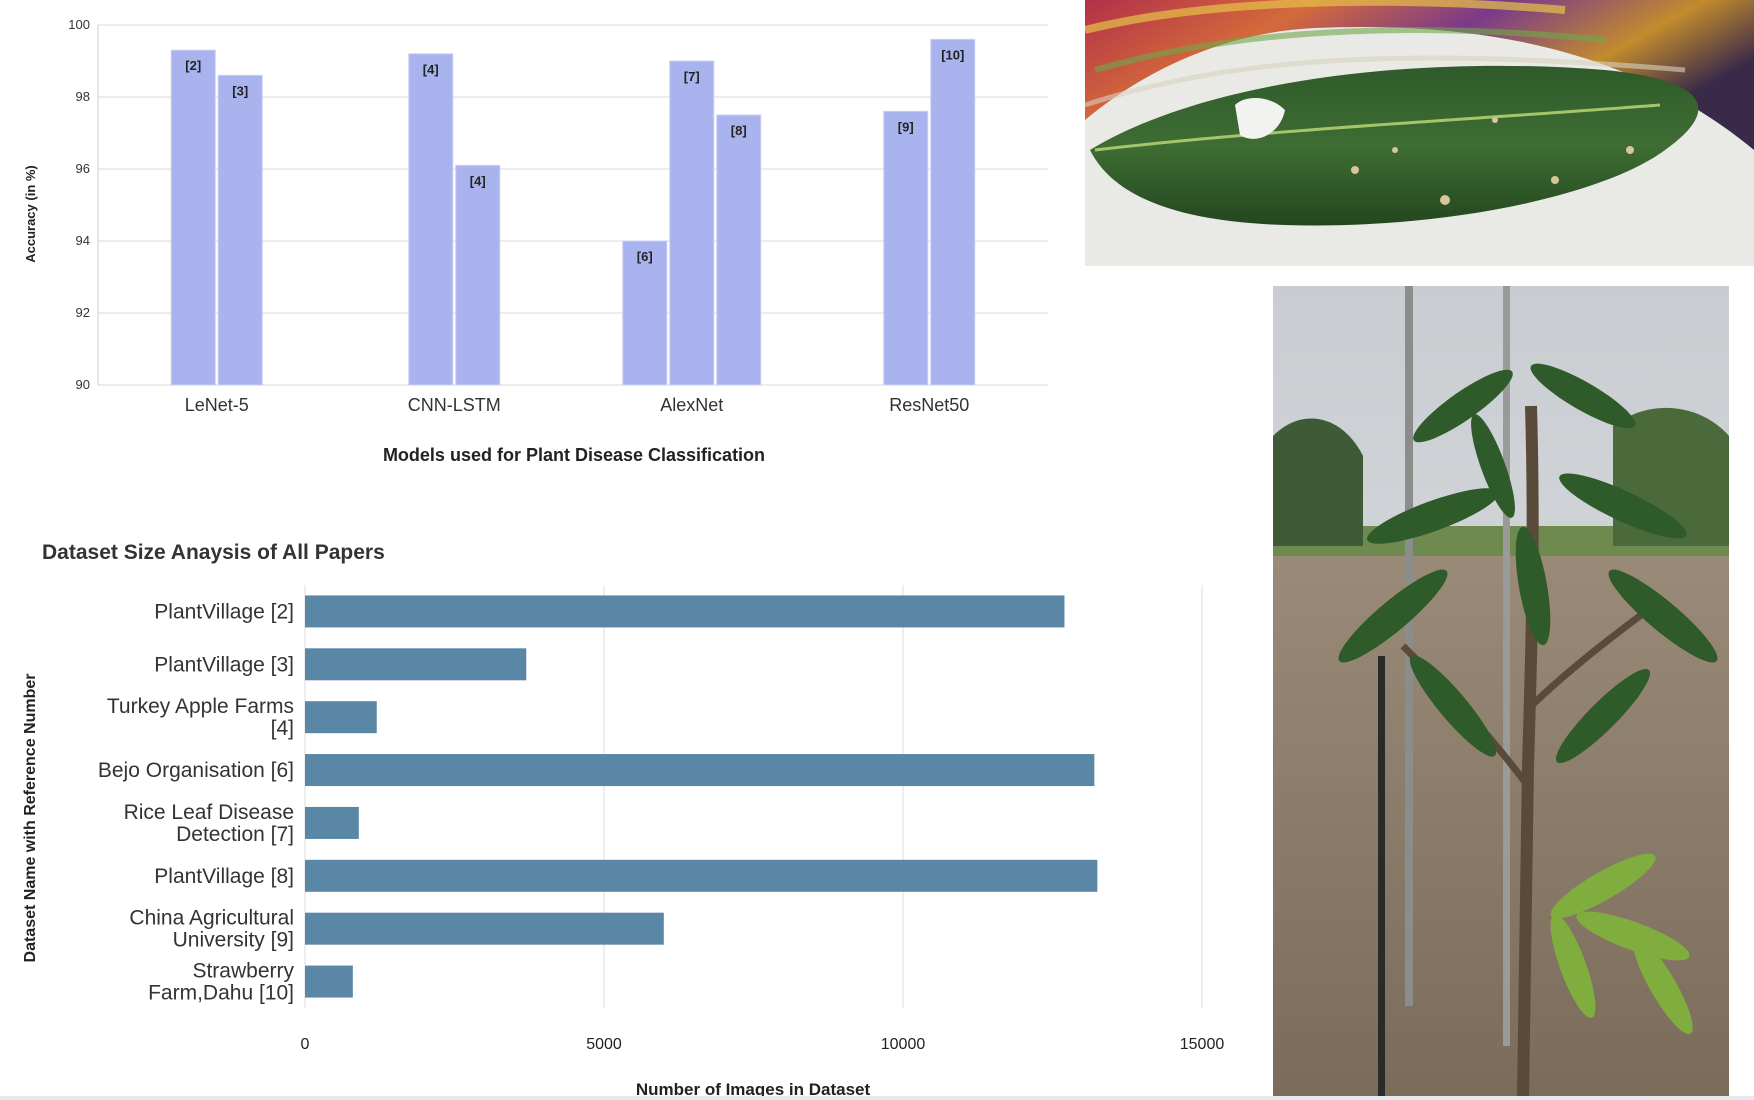 Image resolution: width=1754 pixels, height=1100 pixels. What do you see at coordinates (193, 65) in the screenshot?
I see `bar-data-label: [2]` at bounding box center [193, 65].